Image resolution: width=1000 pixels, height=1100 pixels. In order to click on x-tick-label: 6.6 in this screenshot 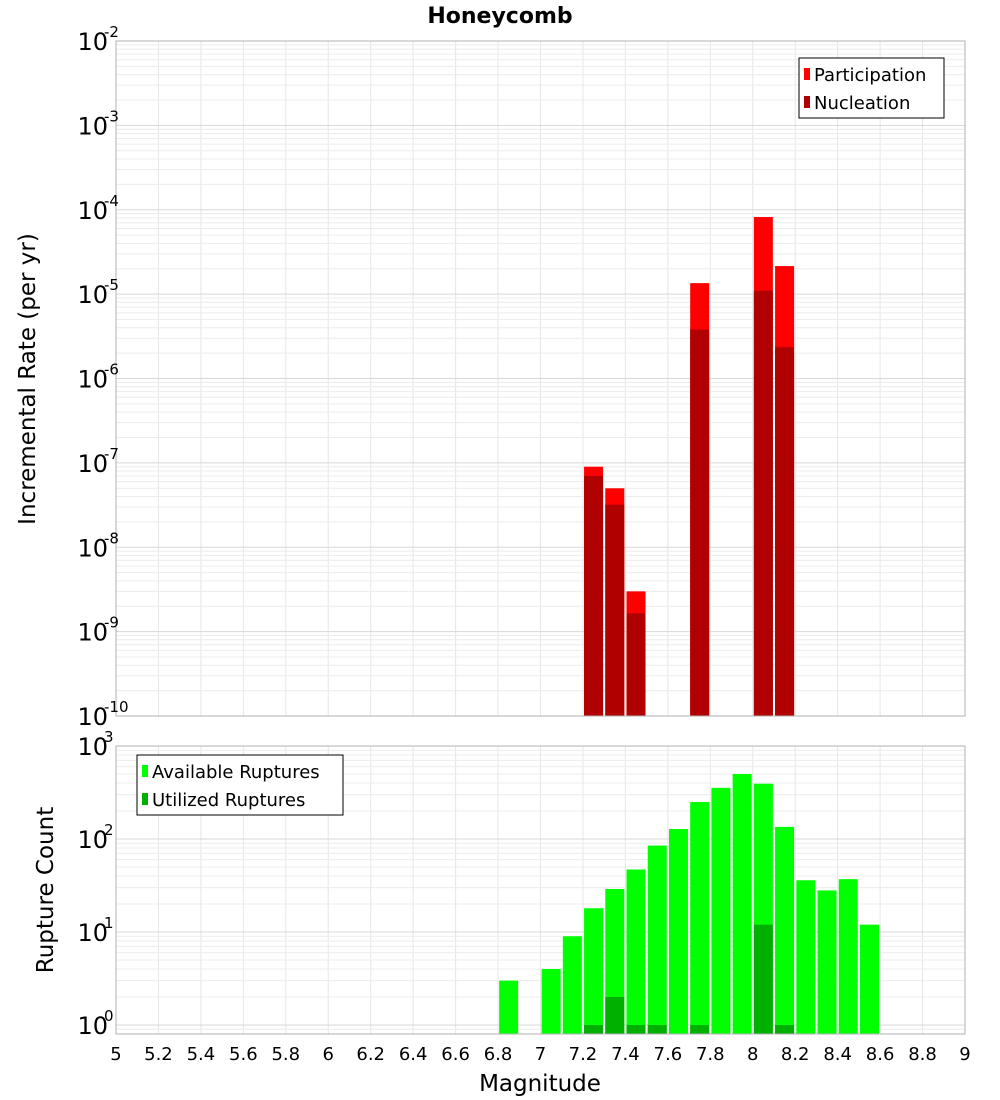, I will do `click(455, 1054)`.